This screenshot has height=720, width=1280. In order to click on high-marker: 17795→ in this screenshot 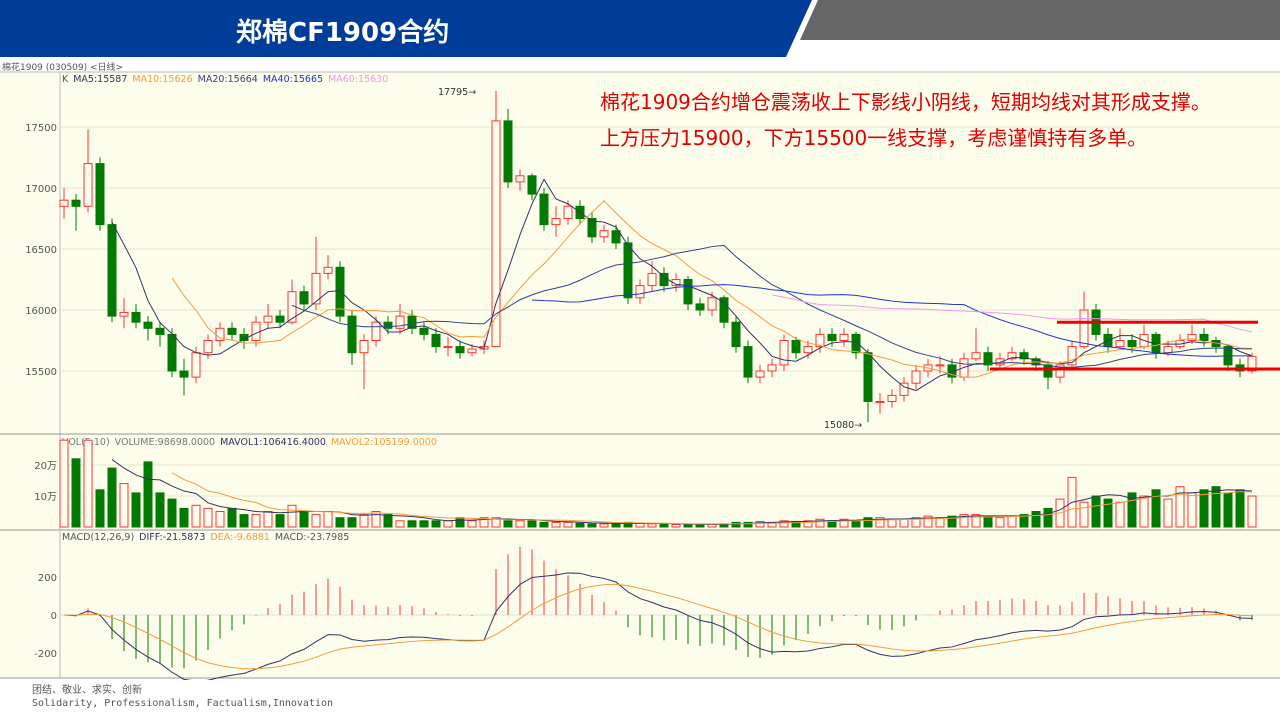, I will do `click(457, 92)`.